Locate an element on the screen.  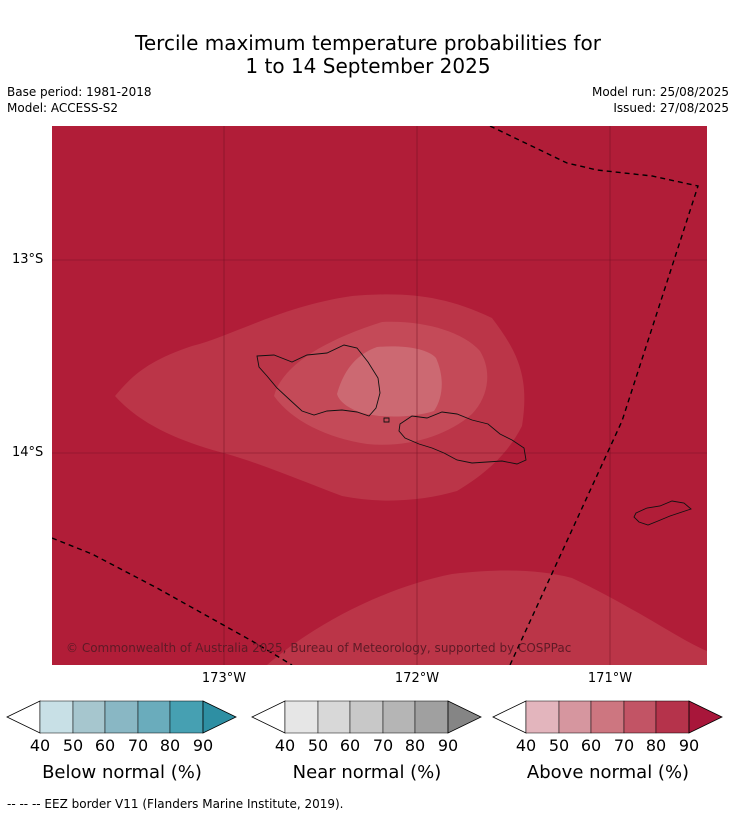
tick-below-90: 90 is located at coordinates (203, 745).